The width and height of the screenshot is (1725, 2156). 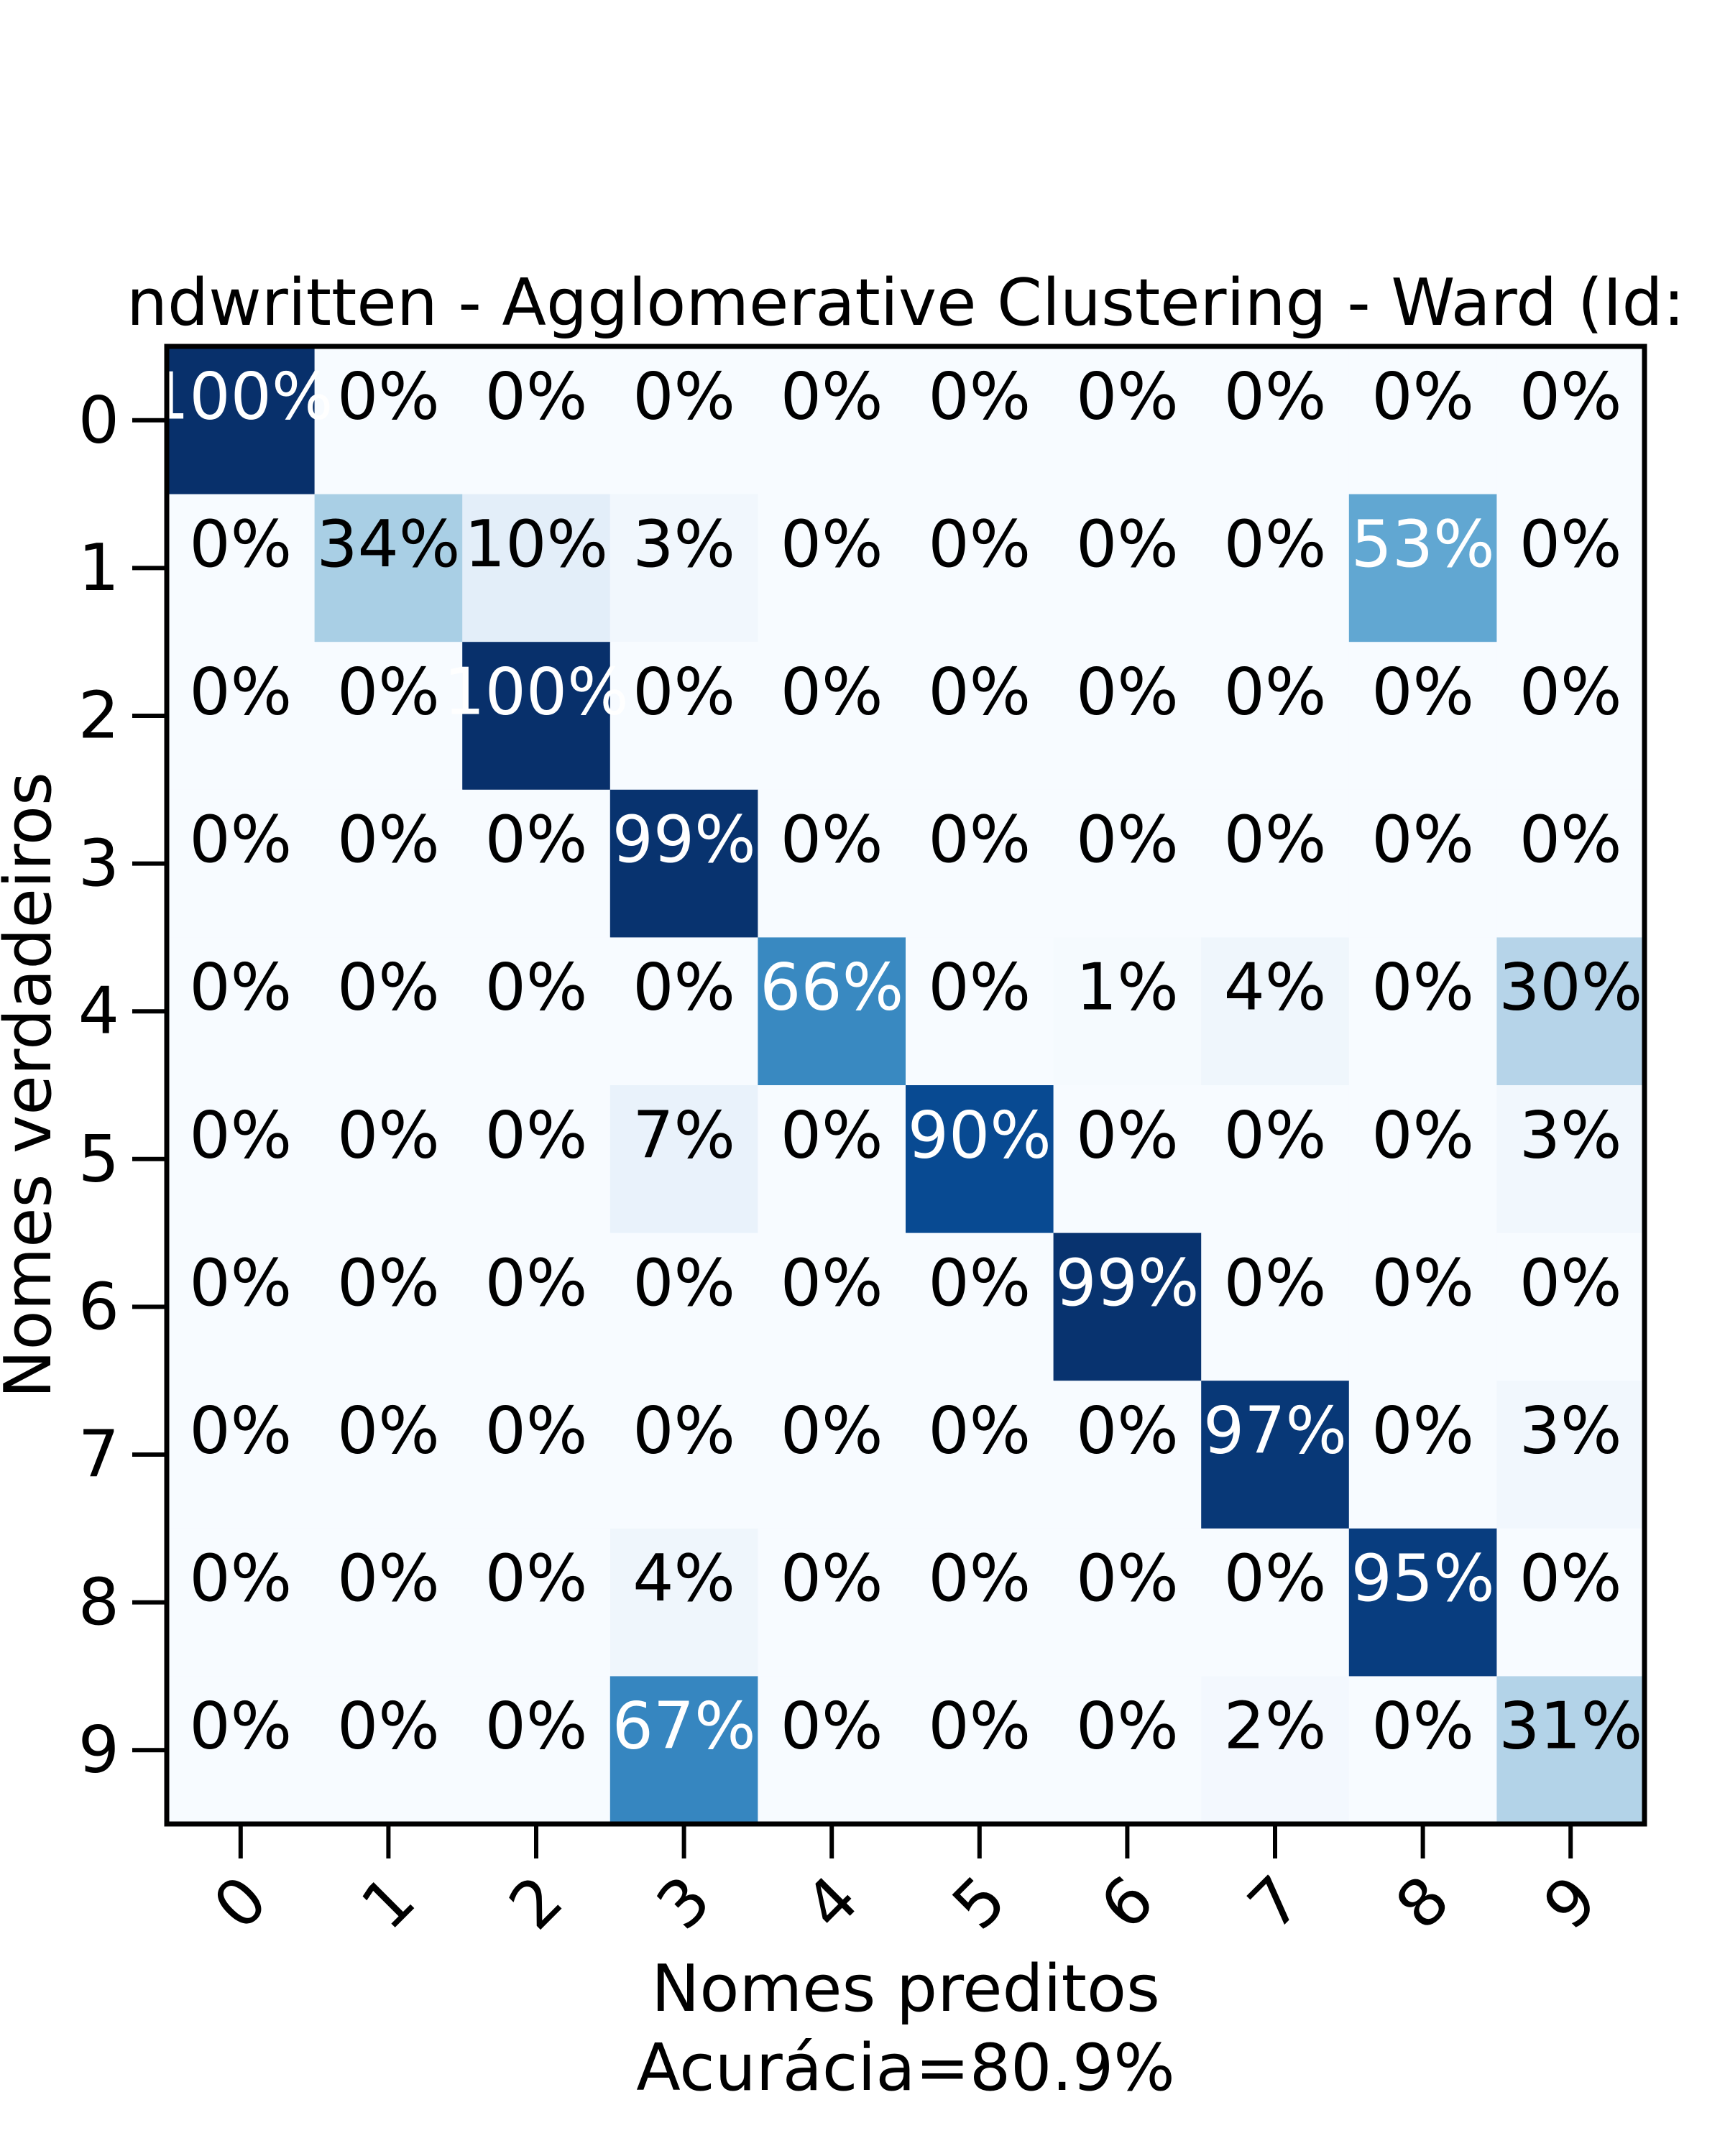 What do you see at coordinates (536, 1283) in the screenshot?
I see `cell-label-6-2: 0%` at bounding box center [536, 1283].